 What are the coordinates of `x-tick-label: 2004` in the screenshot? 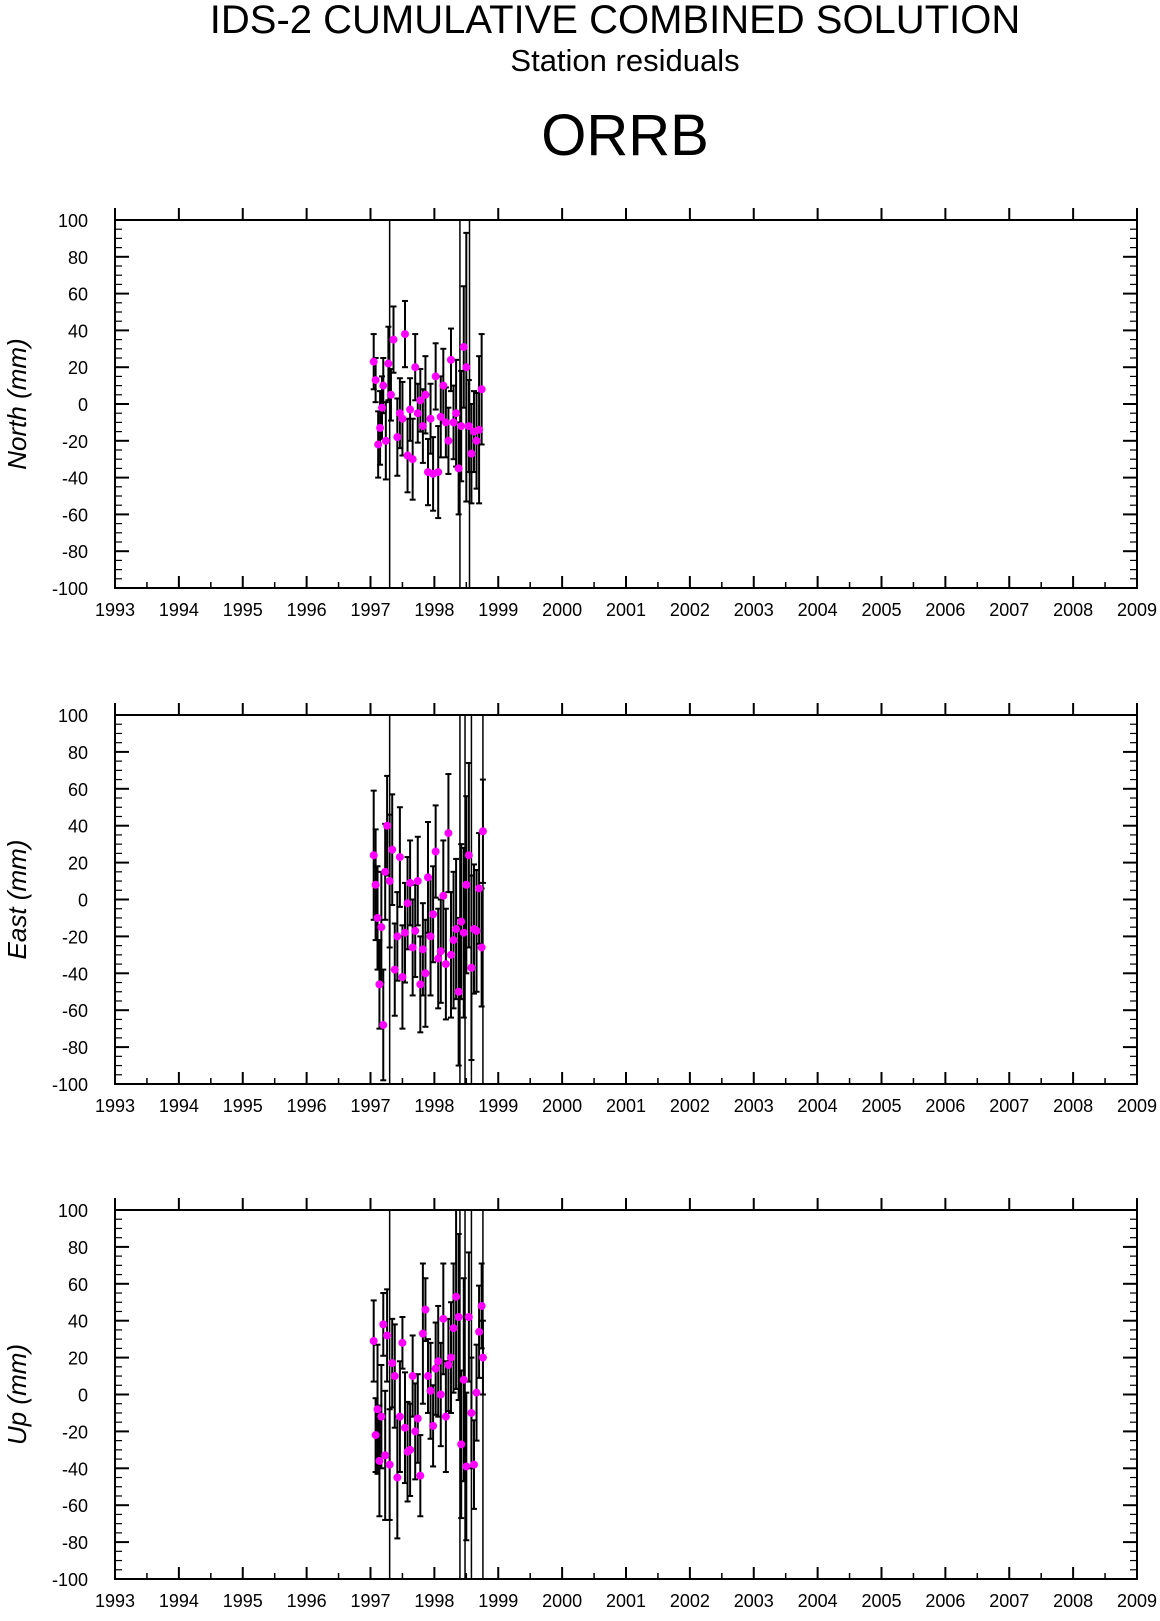 It's located at (818, 610).